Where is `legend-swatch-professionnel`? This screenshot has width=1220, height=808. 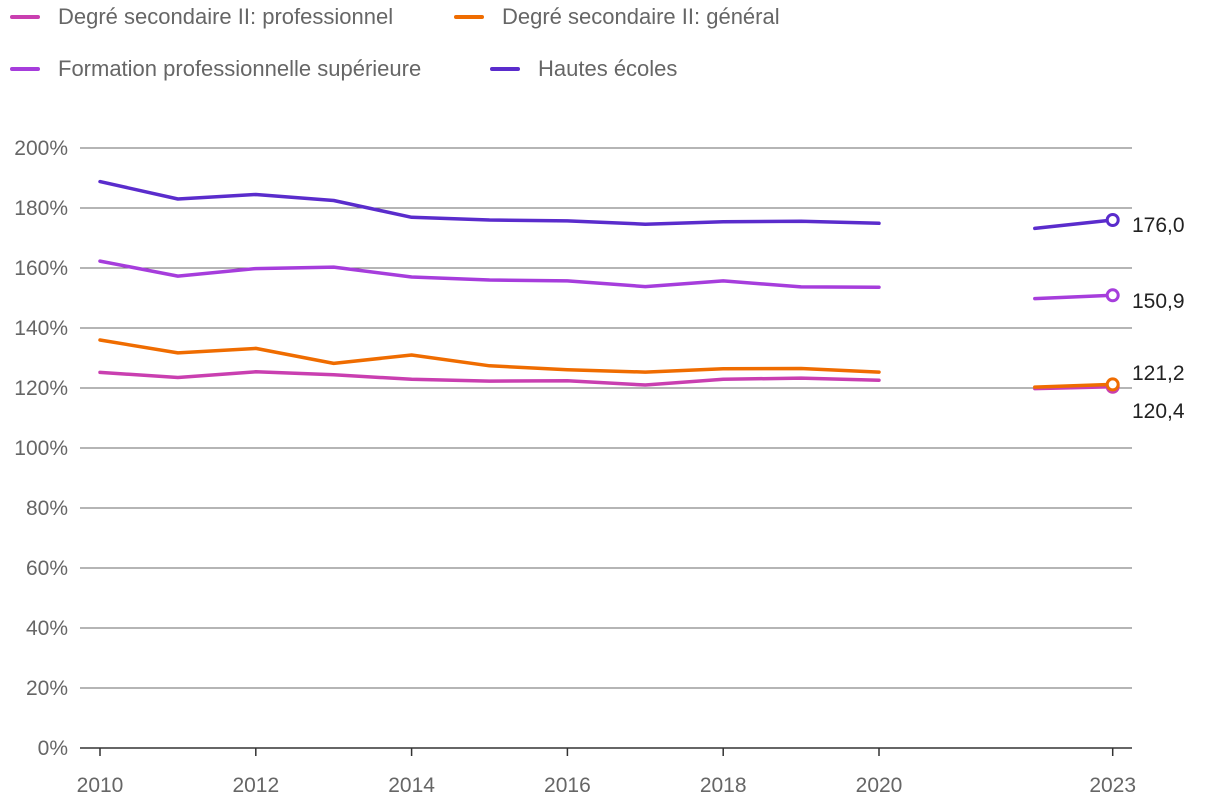 legend-swatch-professionnel is located at coordinates (25, 17).